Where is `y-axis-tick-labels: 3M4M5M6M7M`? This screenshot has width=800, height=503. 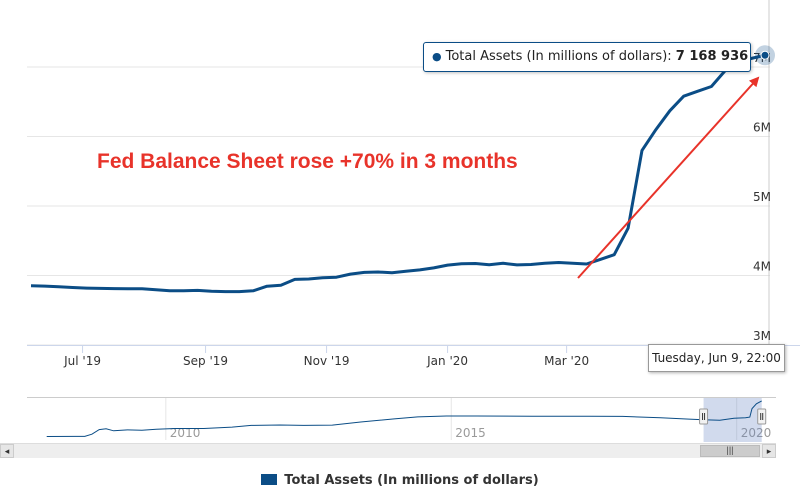 y-axis-tick-labels: 3M4M5M6M7M is located at coordinates (762, 197).